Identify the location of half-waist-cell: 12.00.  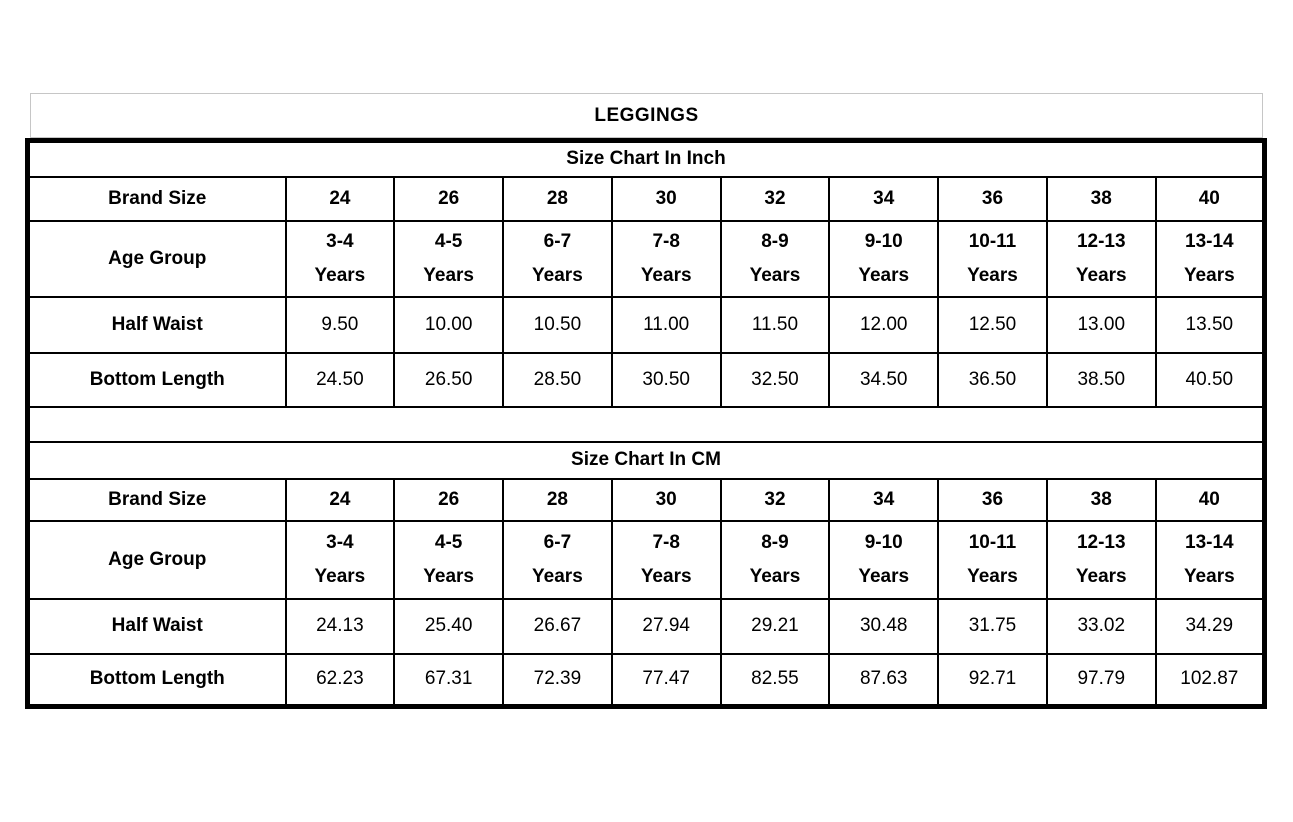
(884, 324).